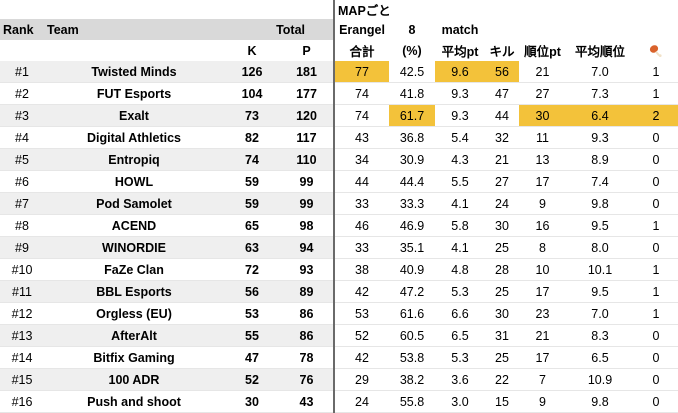  I want to click on k-header: K, so click(252, 50).